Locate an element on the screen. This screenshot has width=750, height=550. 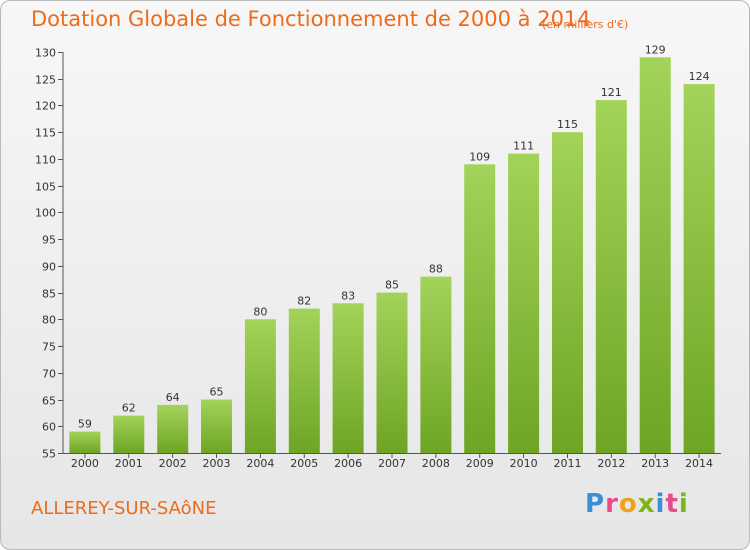
x-tick-label: 2001 is located at coordinates (129, 463).